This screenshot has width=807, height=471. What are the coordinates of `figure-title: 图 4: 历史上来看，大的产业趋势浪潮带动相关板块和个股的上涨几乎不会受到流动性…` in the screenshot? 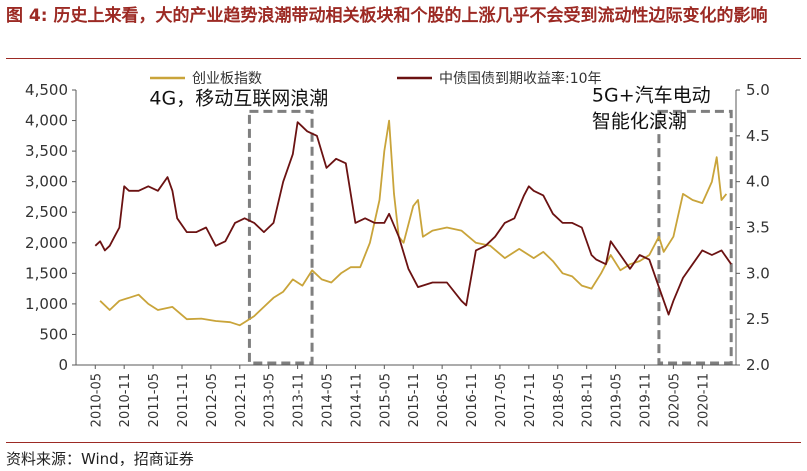 It's located at (406, 16).